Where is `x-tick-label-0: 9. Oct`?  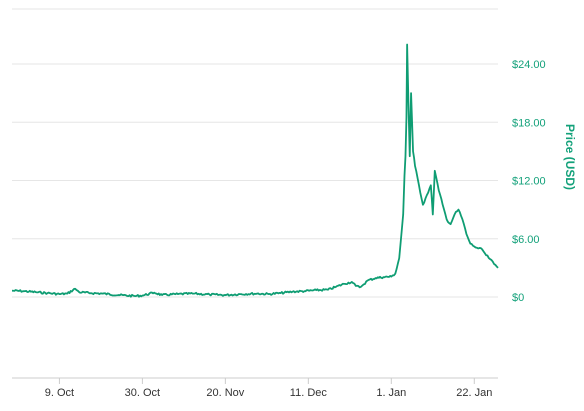
x-tick-label-0: 9. Oct is located at coordinates (59, 393).